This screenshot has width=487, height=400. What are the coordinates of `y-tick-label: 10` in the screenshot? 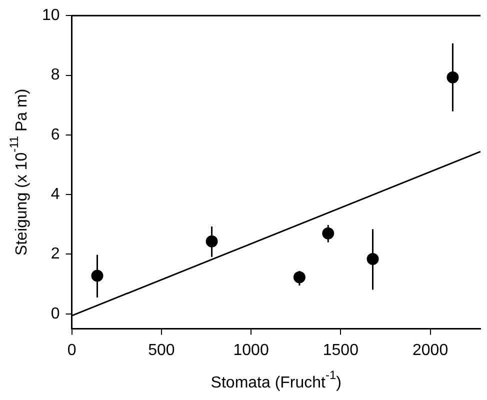 It's located at (51, 15).